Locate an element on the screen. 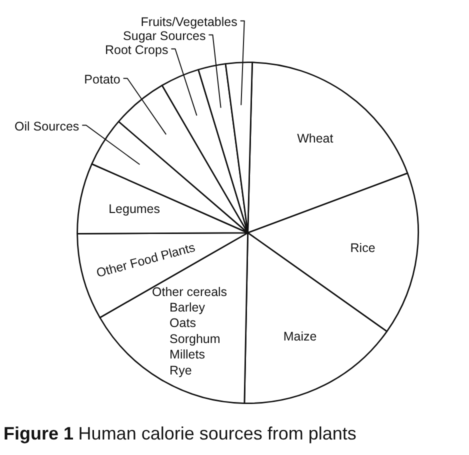  slice-label: Other cereals Barley Oats Sorghum Millets Rye is located at coordinates (190, 331).